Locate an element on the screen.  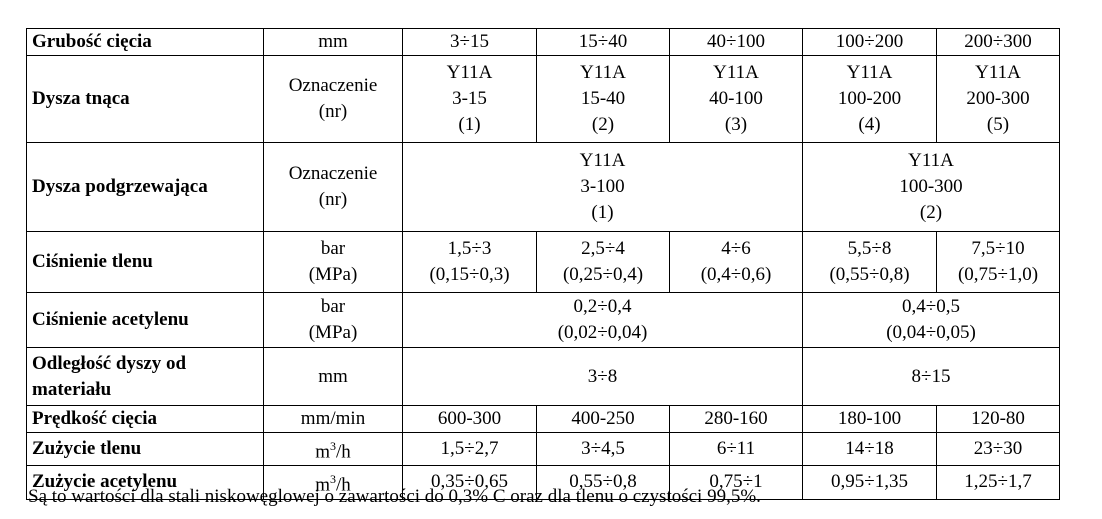
value-line: 0,2÷0,4 is located at coordinates (602, 306).